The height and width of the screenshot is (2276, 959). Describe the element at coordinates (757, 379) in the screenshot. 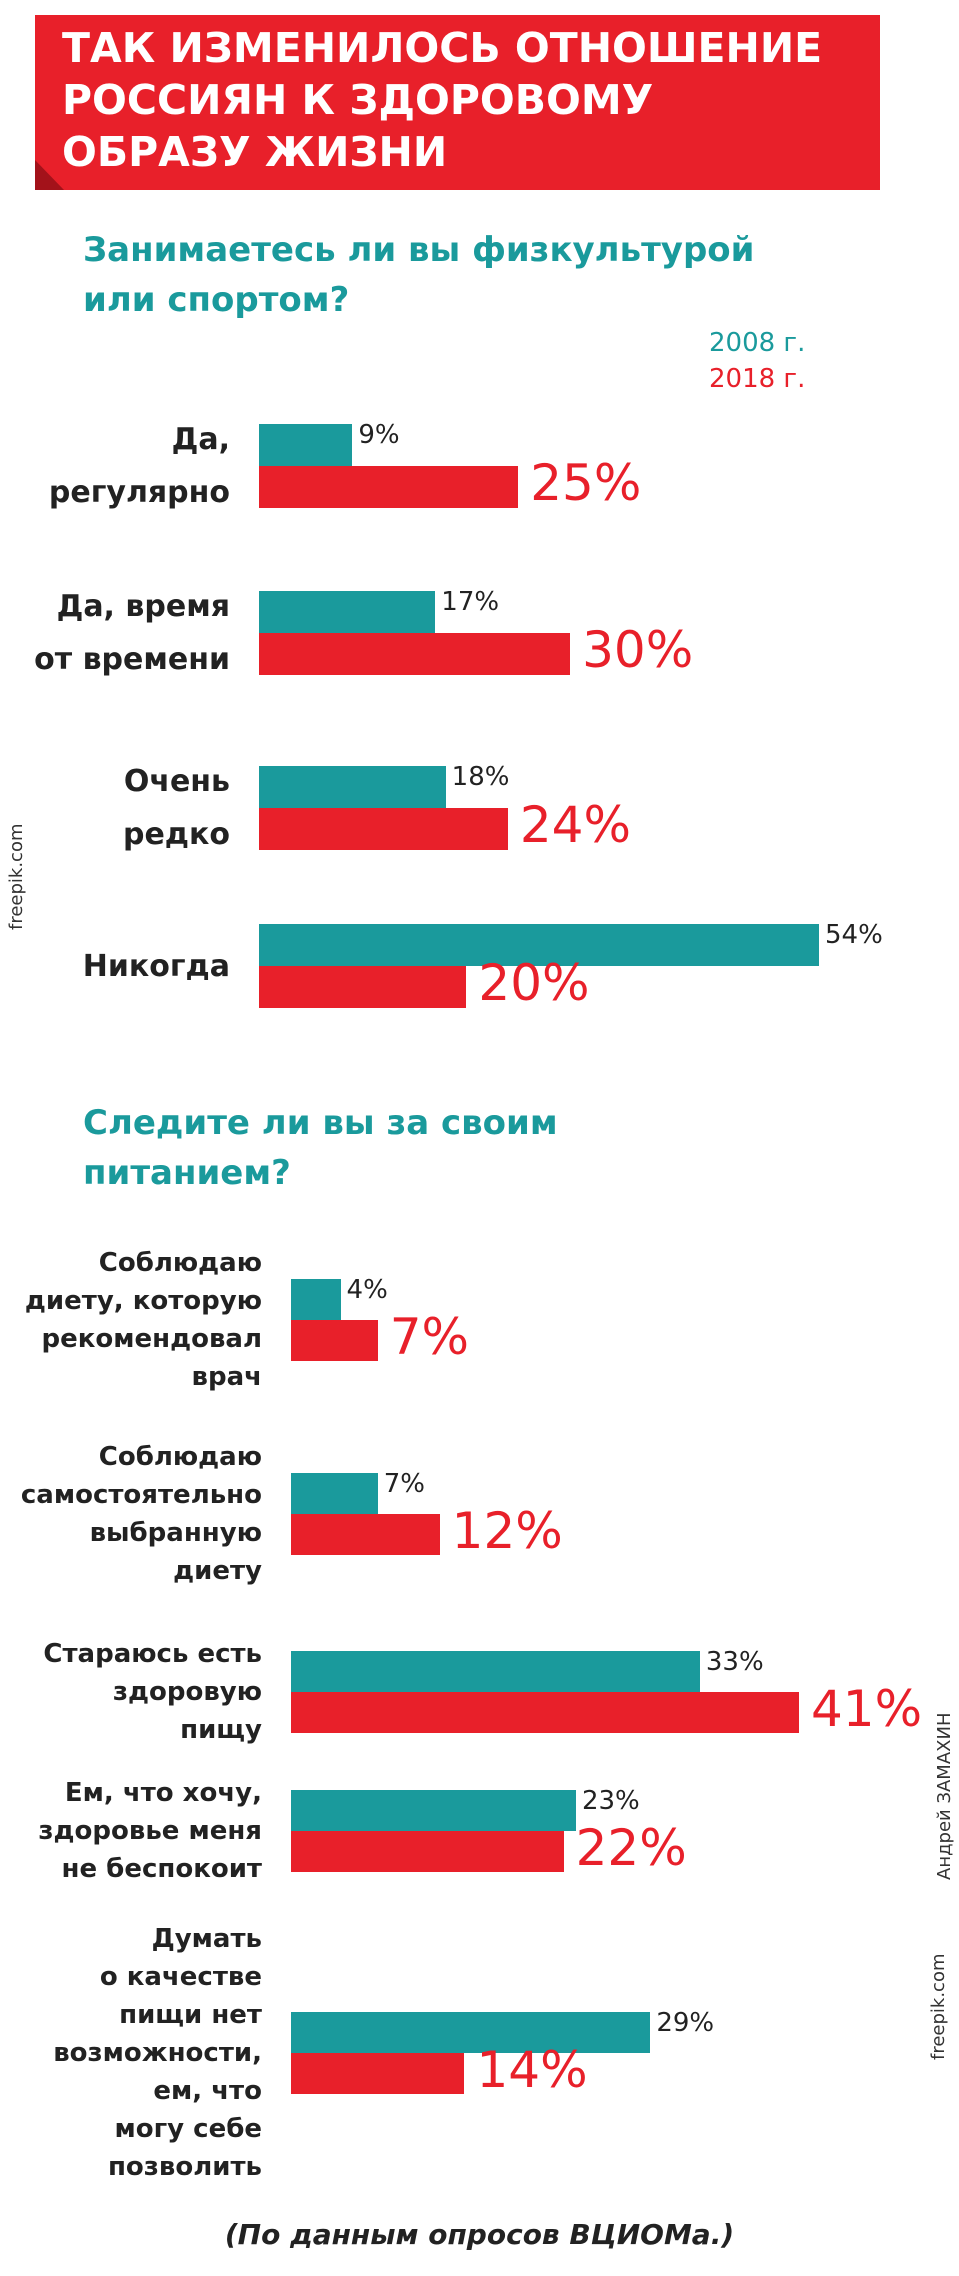

I see `legend-entry: 2018 г.` at that location.